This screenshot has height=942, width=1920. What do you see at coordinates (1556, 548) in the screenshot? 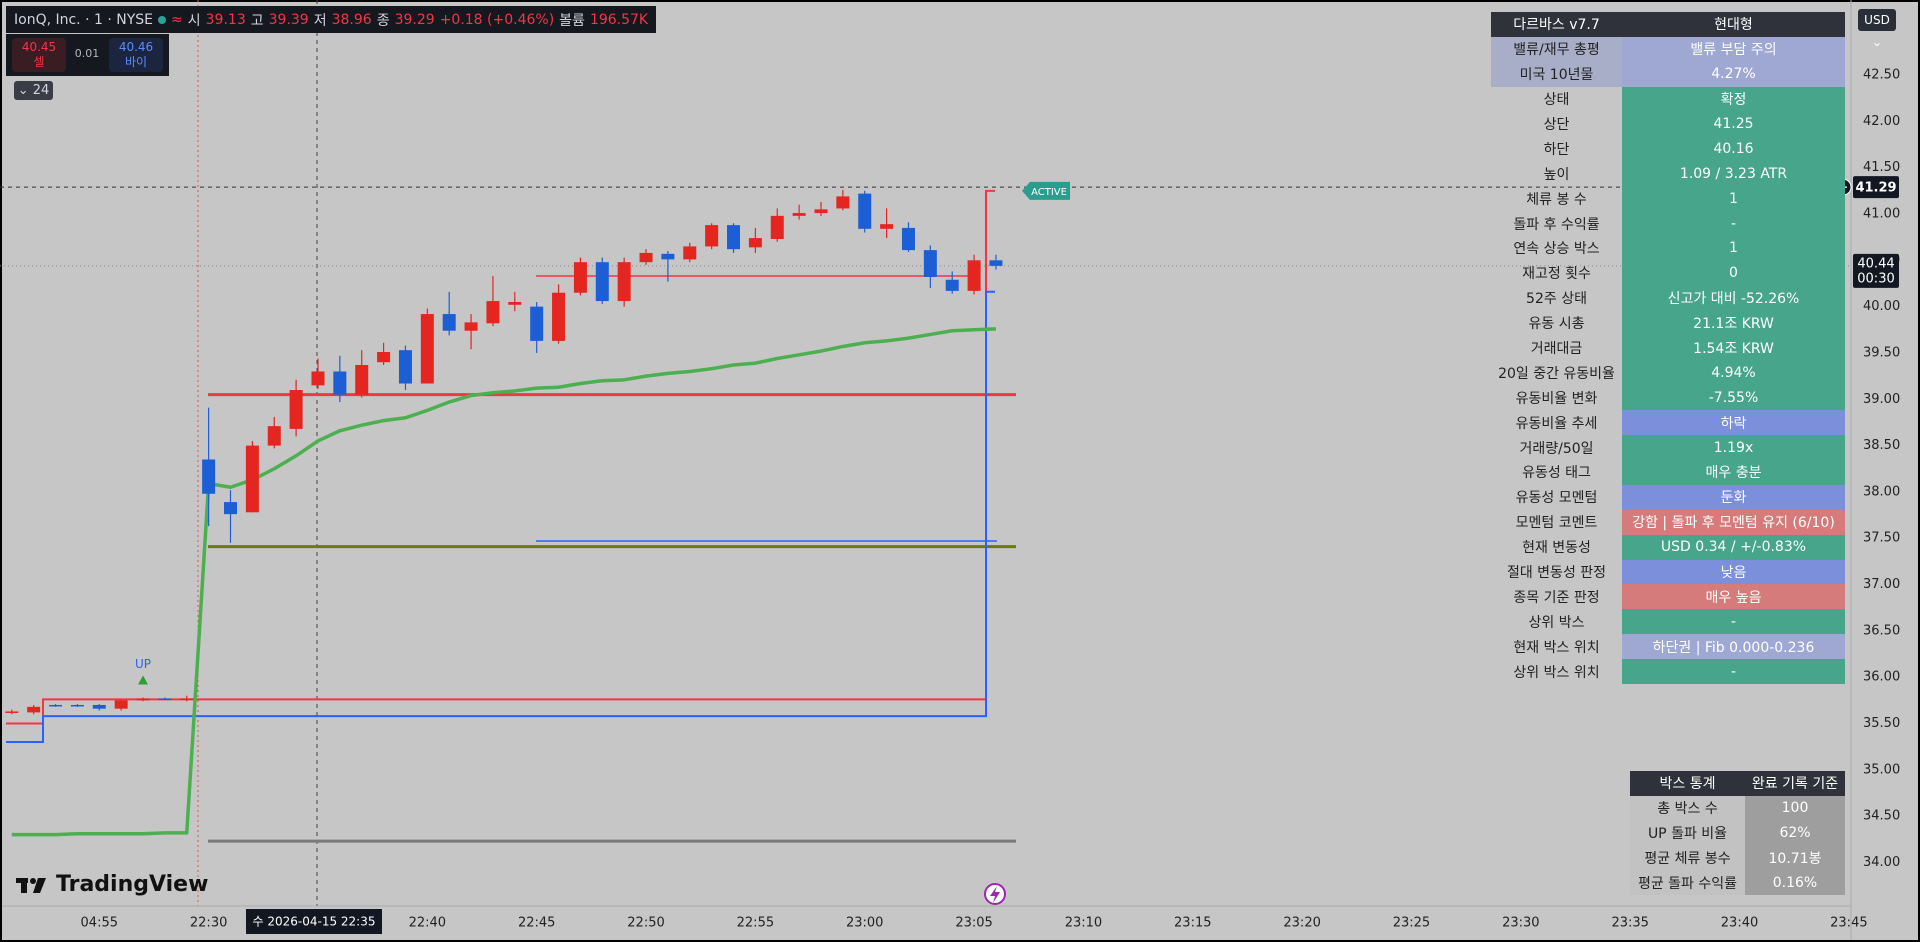
I see `row-label: 현재 변동성` at bounding box center [1556, 548].